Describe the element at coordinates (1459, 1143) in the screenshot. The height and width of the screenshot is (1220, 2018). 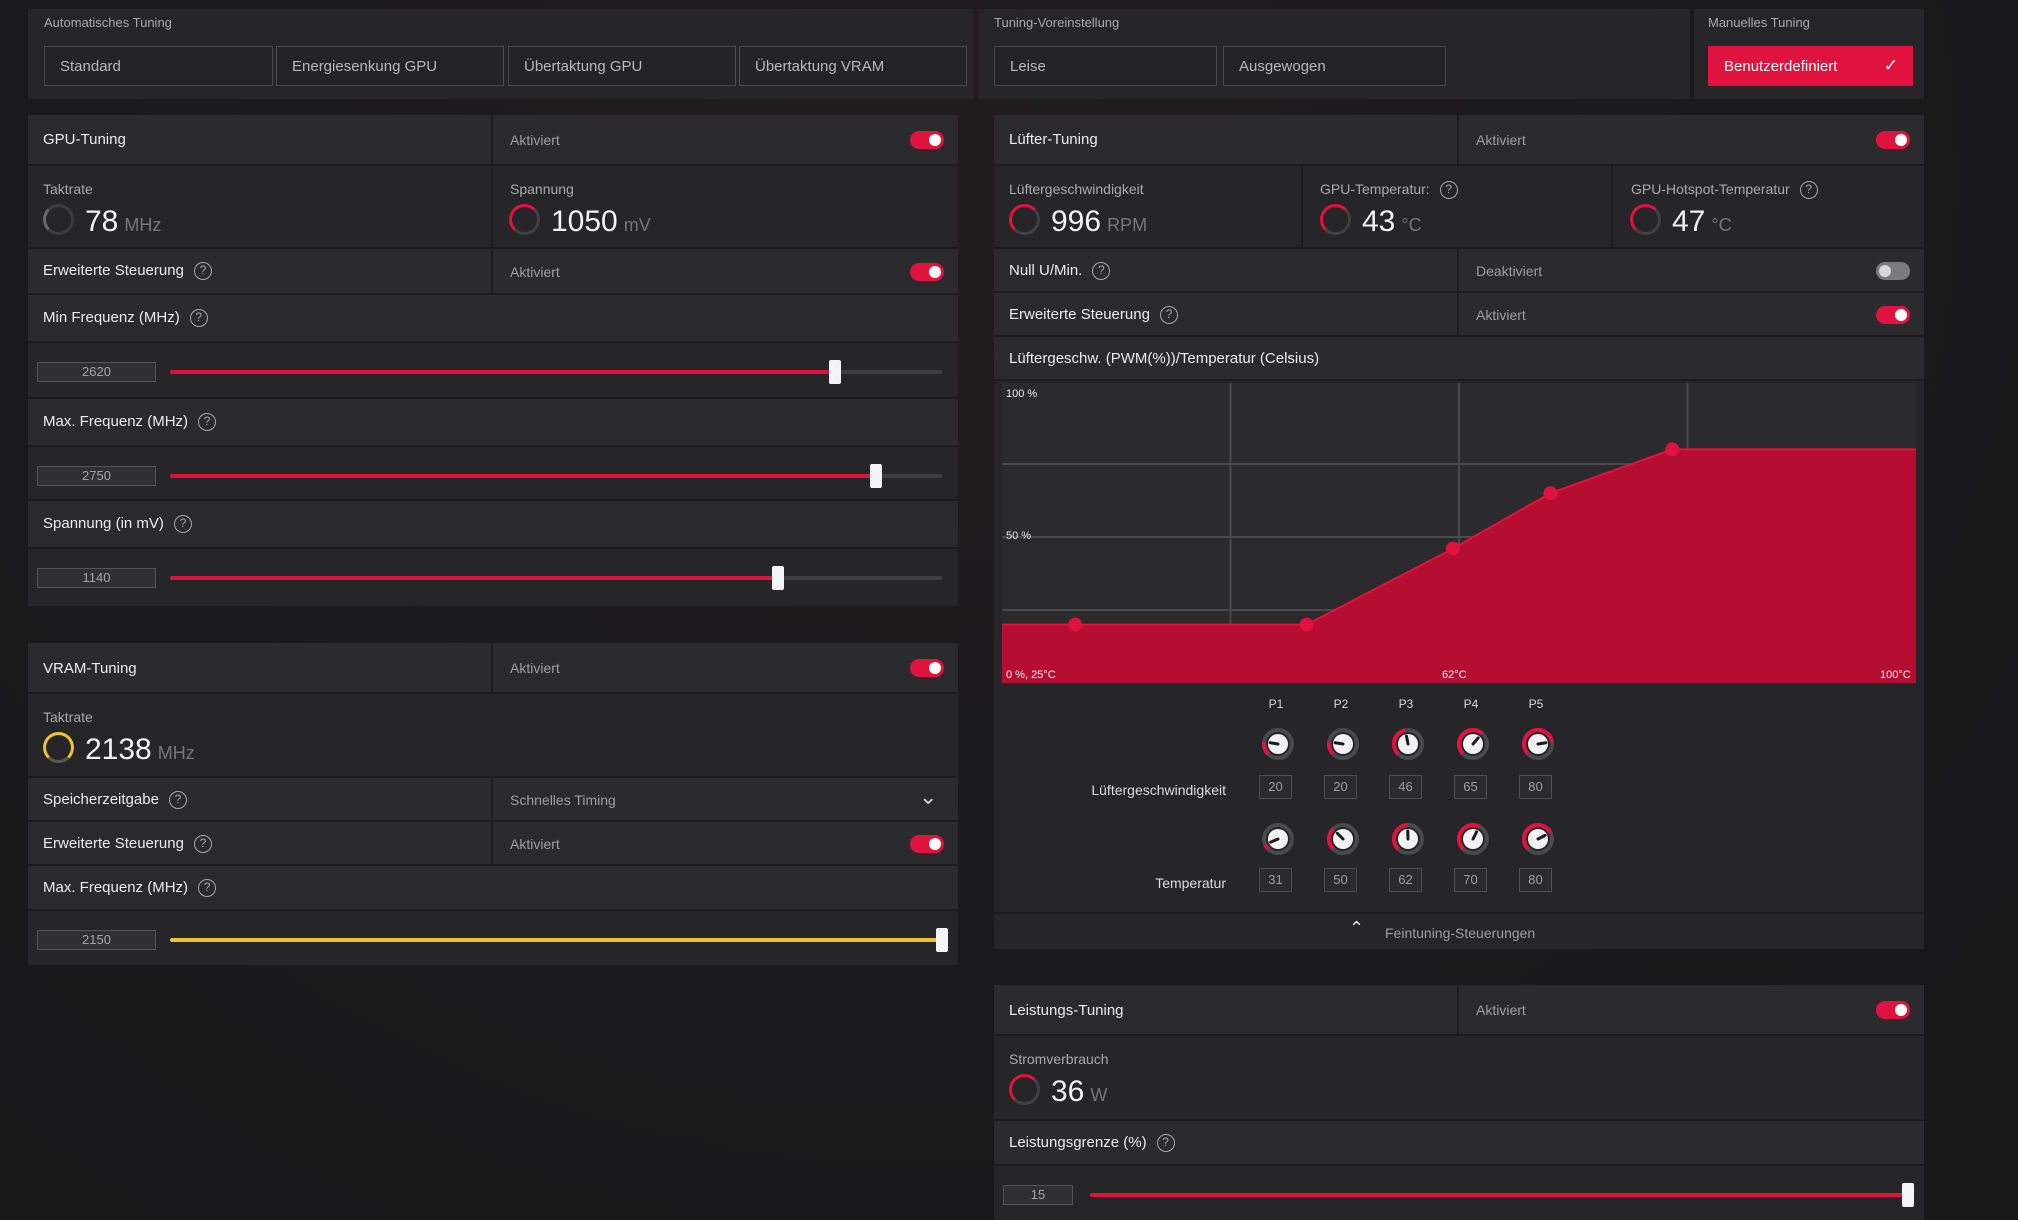
I see `power-limit-row: Leistungsgrenze (%)?` at that location.